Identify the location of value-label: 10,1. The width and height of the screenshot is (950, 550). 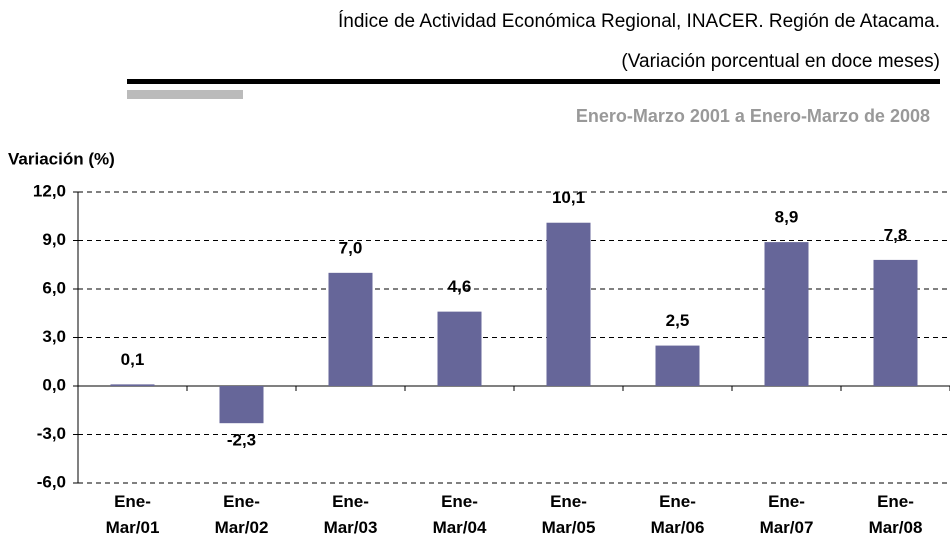
(568, 197).